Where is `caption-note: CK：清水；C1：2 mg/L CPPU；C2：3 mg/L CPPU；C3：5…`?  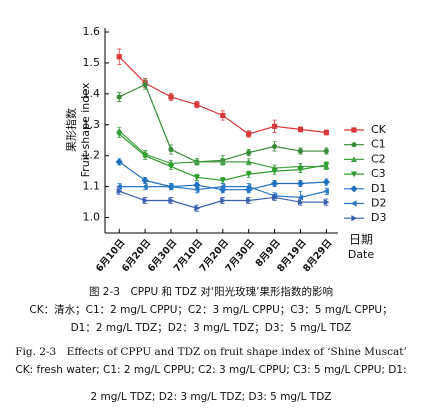
caption-note: CK：清水；C1：2 mg/L CPPU；C2：3 mg/L CPPU；C3：5… is located at coordinates (210, 309).